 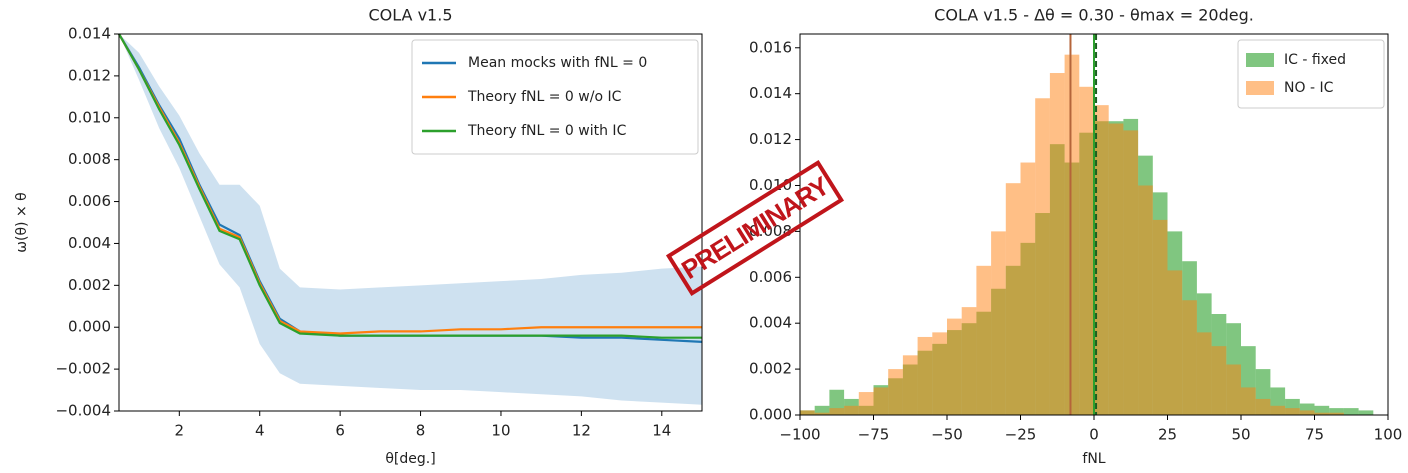 I want to click on y-tick-label: 0.008, so click(x=89, y=159).